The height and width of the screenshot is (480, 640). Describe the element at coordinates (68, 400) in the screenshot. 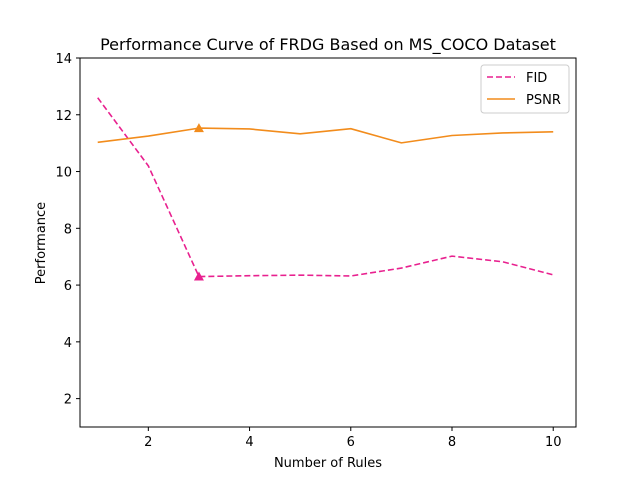

I see `y-tick-label: 2` at that location.